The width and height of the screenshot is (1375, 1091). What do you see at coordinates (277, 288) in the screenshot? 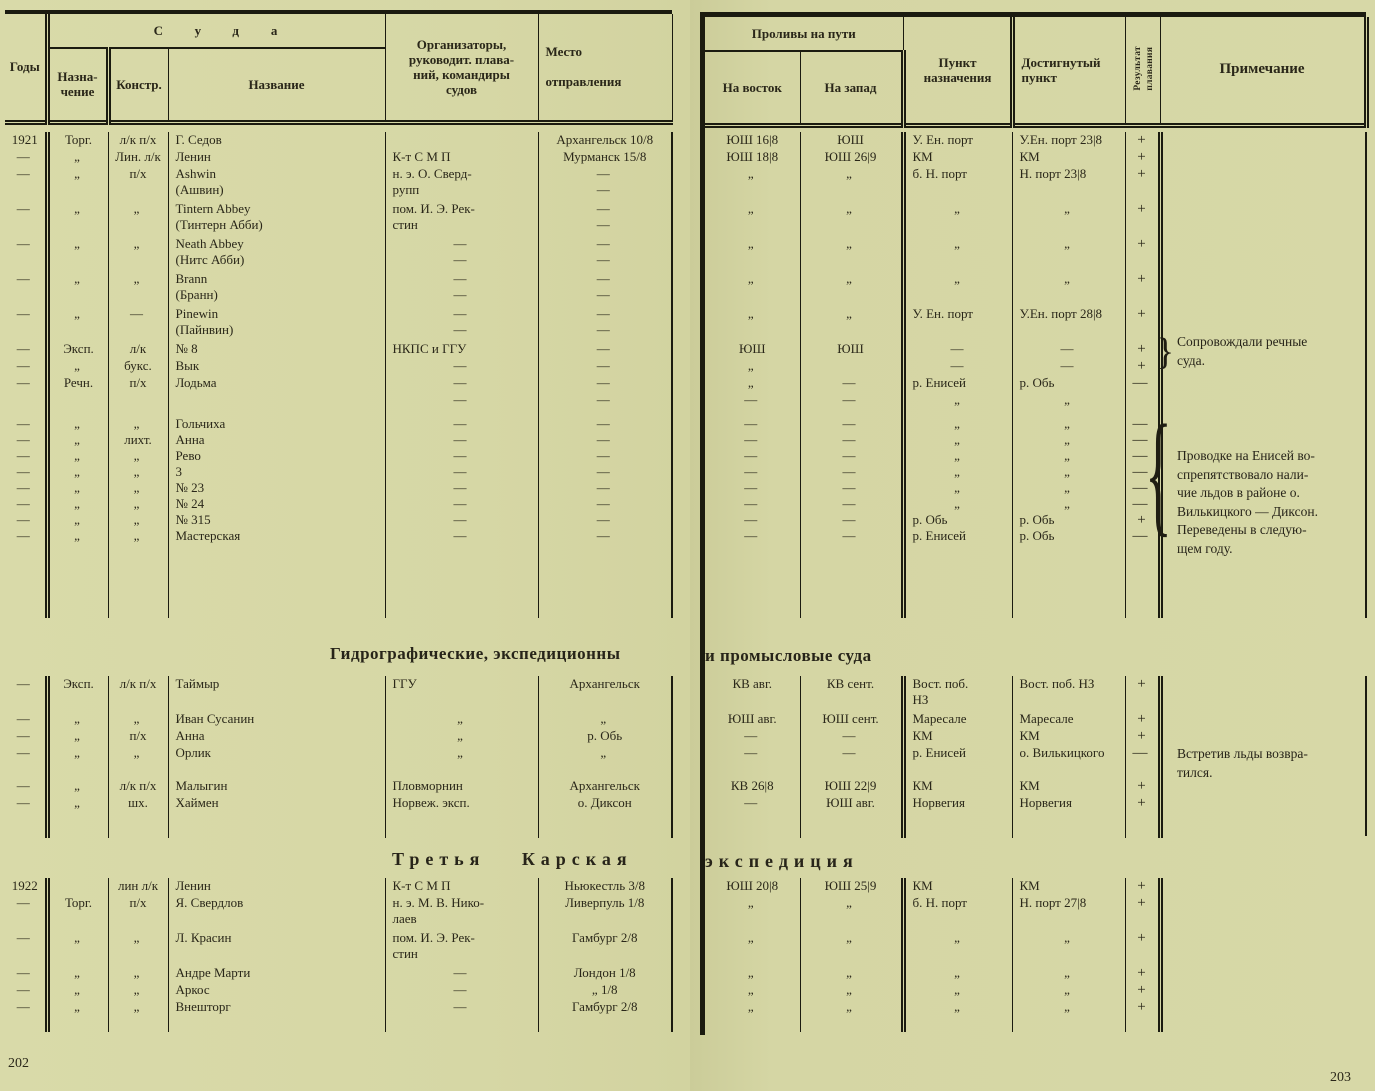
I see `table-cell: Brann (Бранн)` at bounding box center [277, 288].